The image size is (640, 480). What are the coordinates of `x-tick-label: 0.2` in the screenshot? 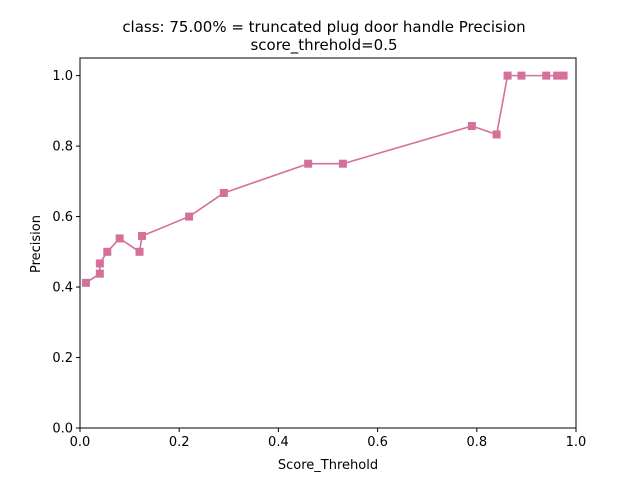 It's located at (179, 442).